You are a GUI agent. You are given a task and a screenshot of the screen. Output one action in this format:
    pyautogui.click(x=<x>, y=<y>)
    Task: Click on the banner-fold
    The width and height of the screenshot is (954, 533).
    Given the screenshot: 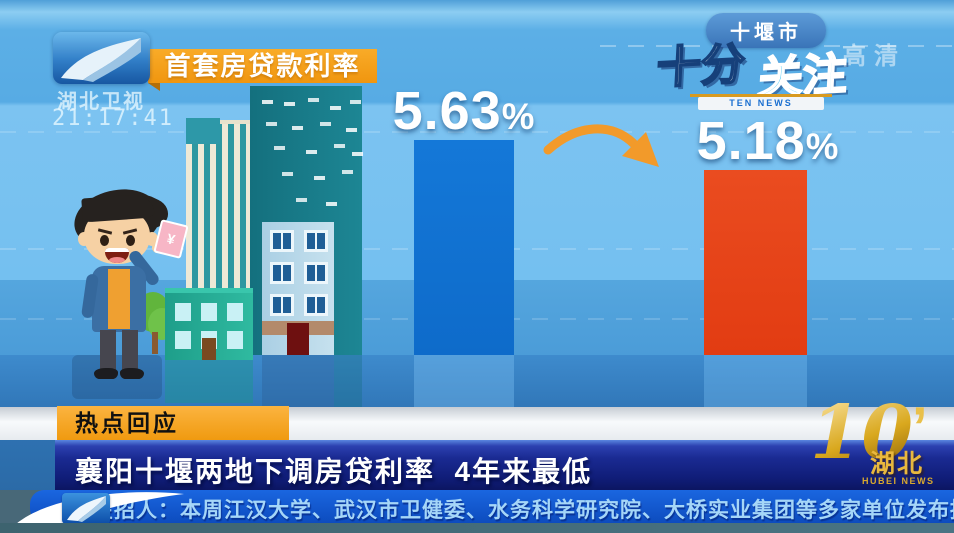 What is the action you would take?
    pyautogui.click(x=154, y=87)
    